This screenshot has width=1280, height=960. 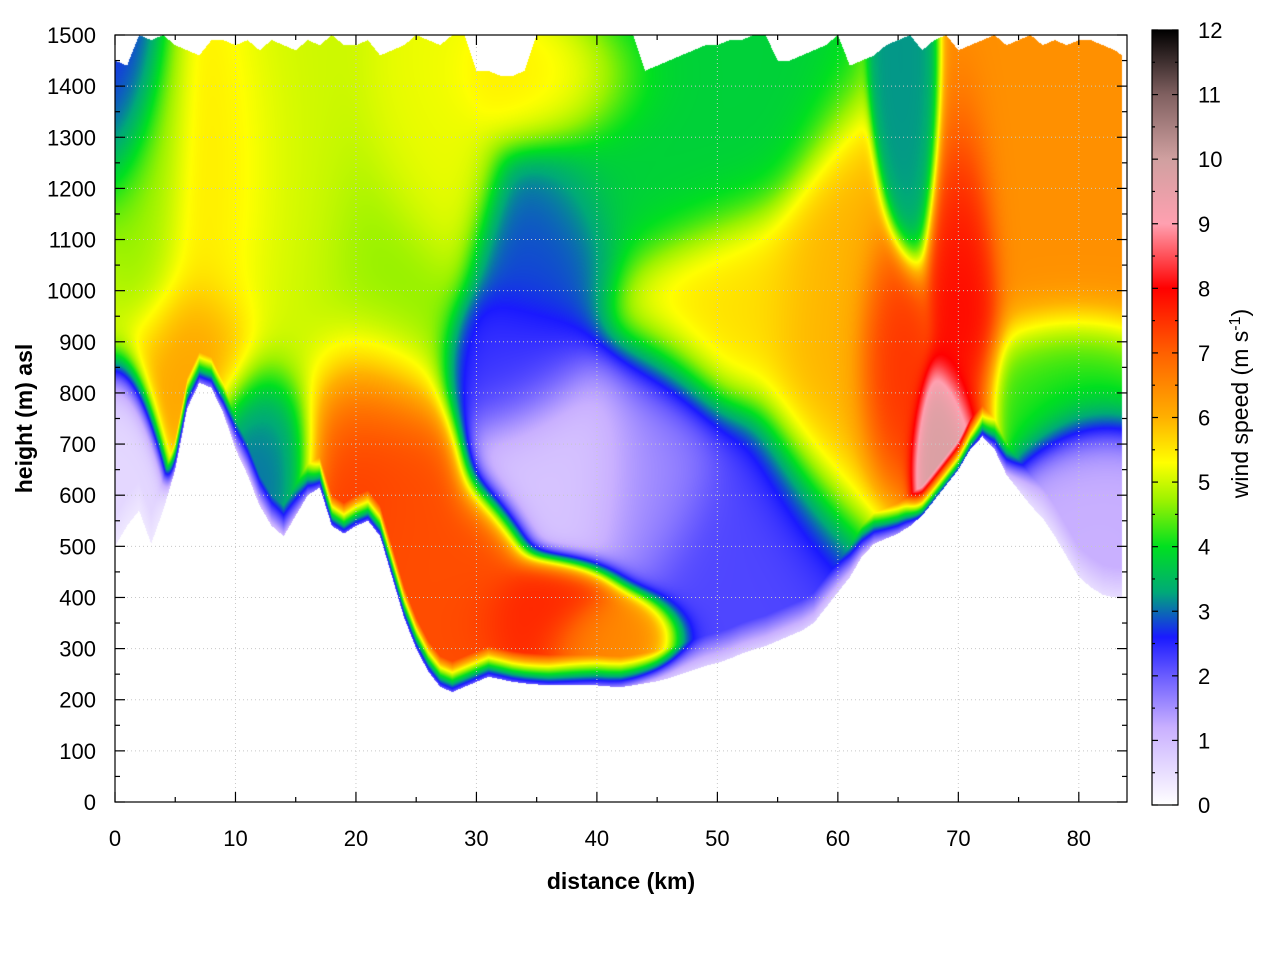 What do you see at coordinates (1204, 611) in the screenshot?
I see `colorbar-tick-label: 3` at bounding box center [1204, 611].